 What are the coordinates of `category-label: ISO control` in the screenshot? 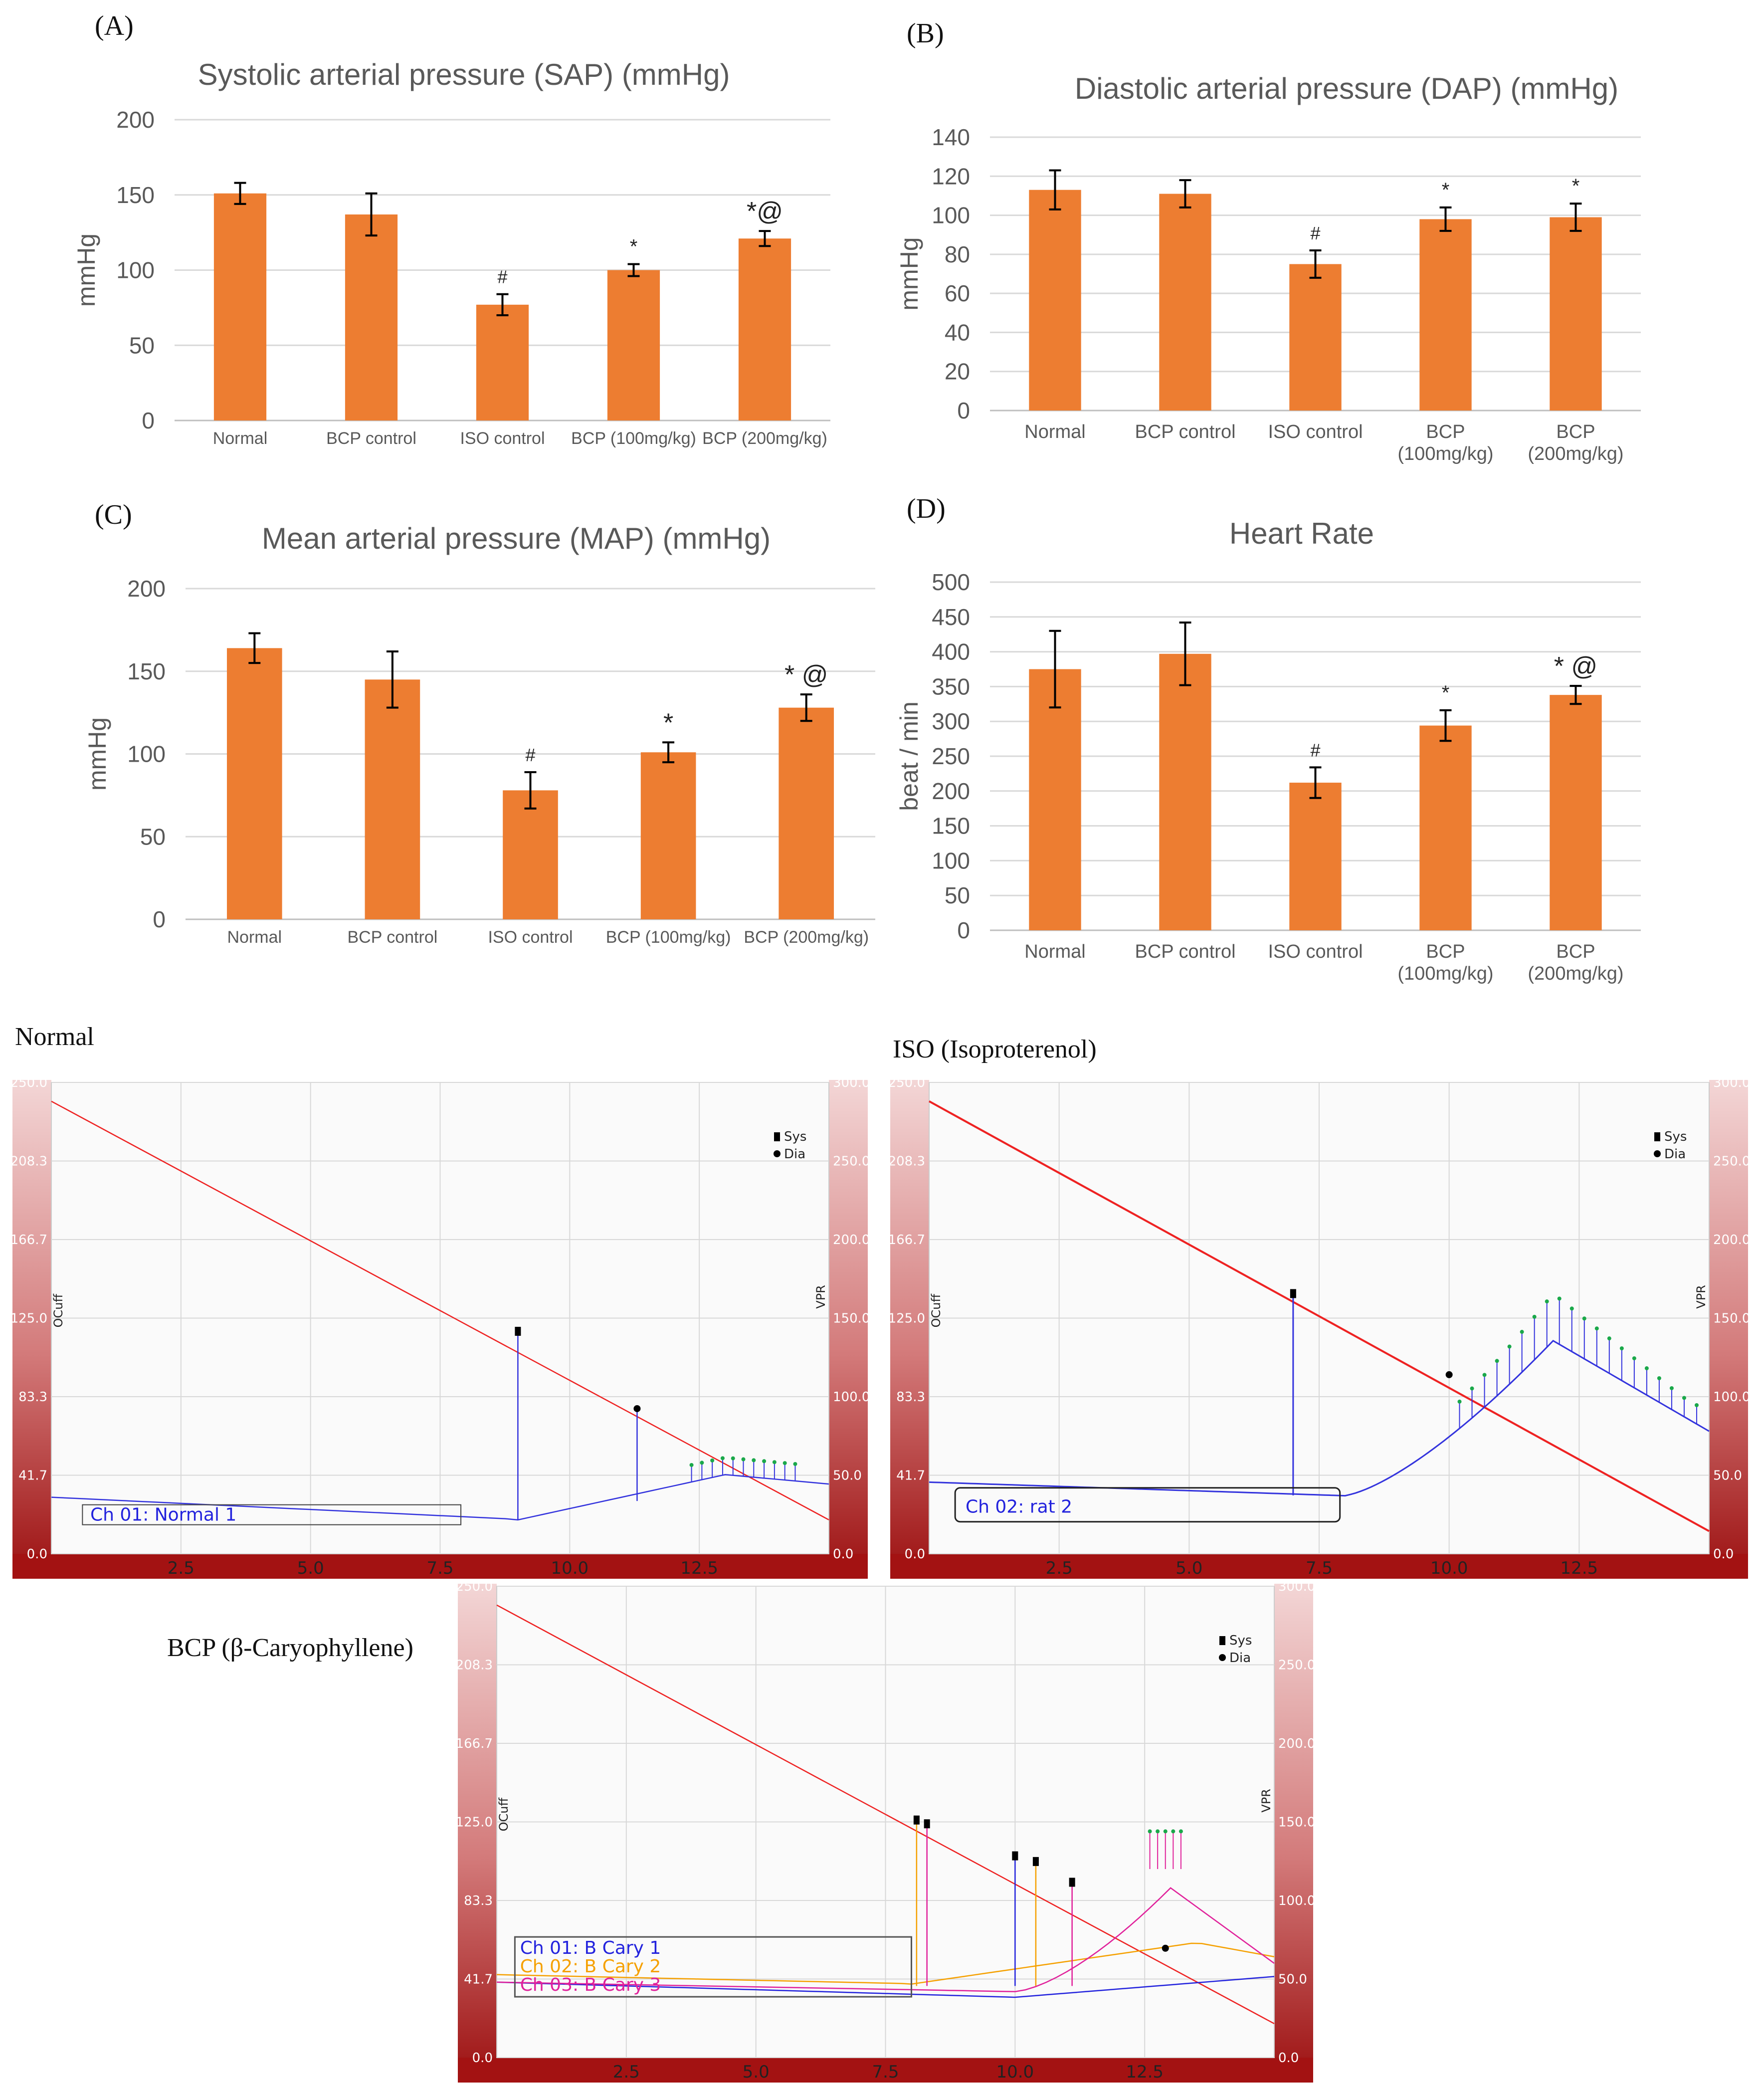 It's located at (1315, 431).